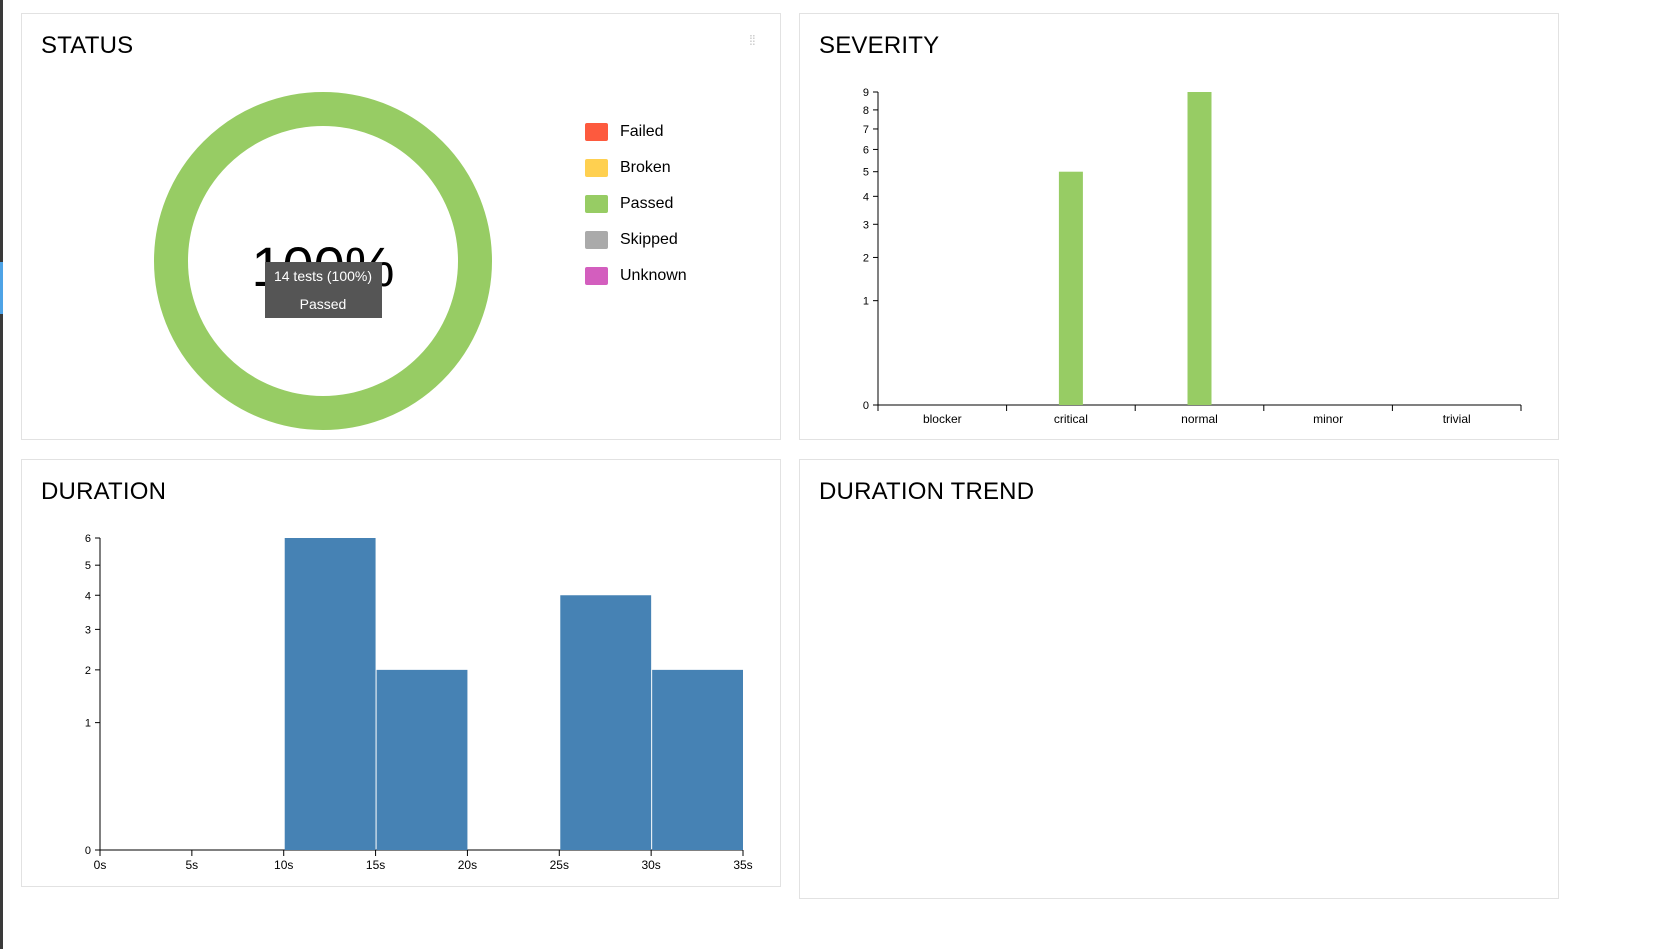  I want to click on duration-x-tick-label: 5s, so click(192, 865).